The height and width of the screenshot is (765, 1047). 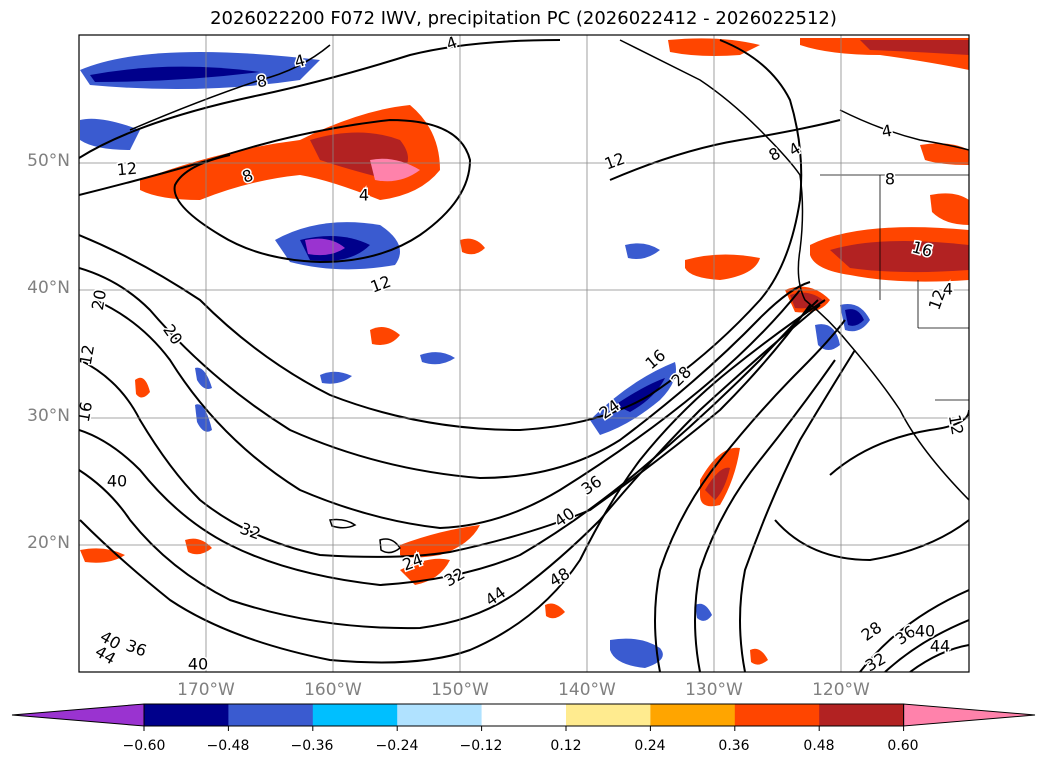 What do you see at coordinates (48, 416) in the screenshot?
I see `lat-label: 30°N` at bounding box center [48, 416].